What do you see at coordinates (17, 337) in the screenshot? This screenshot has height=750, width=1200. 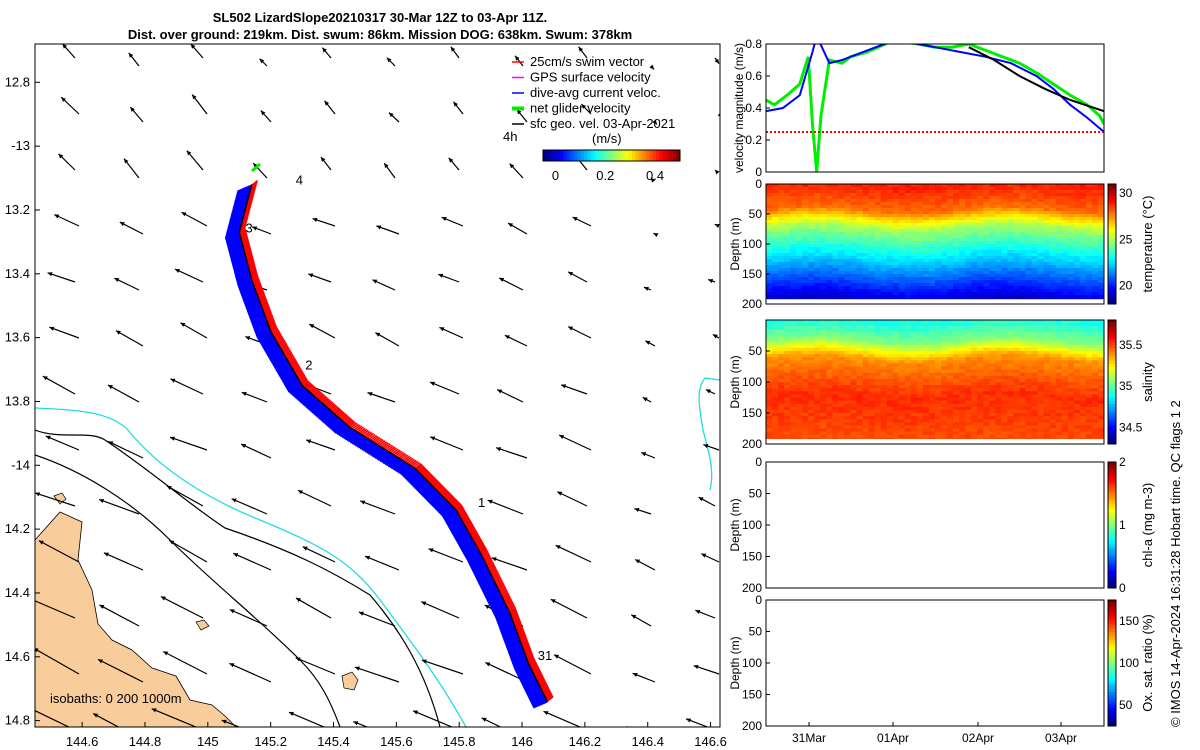 I see `map-y-tick-label: 13.6` at bounding box center [17, 337].